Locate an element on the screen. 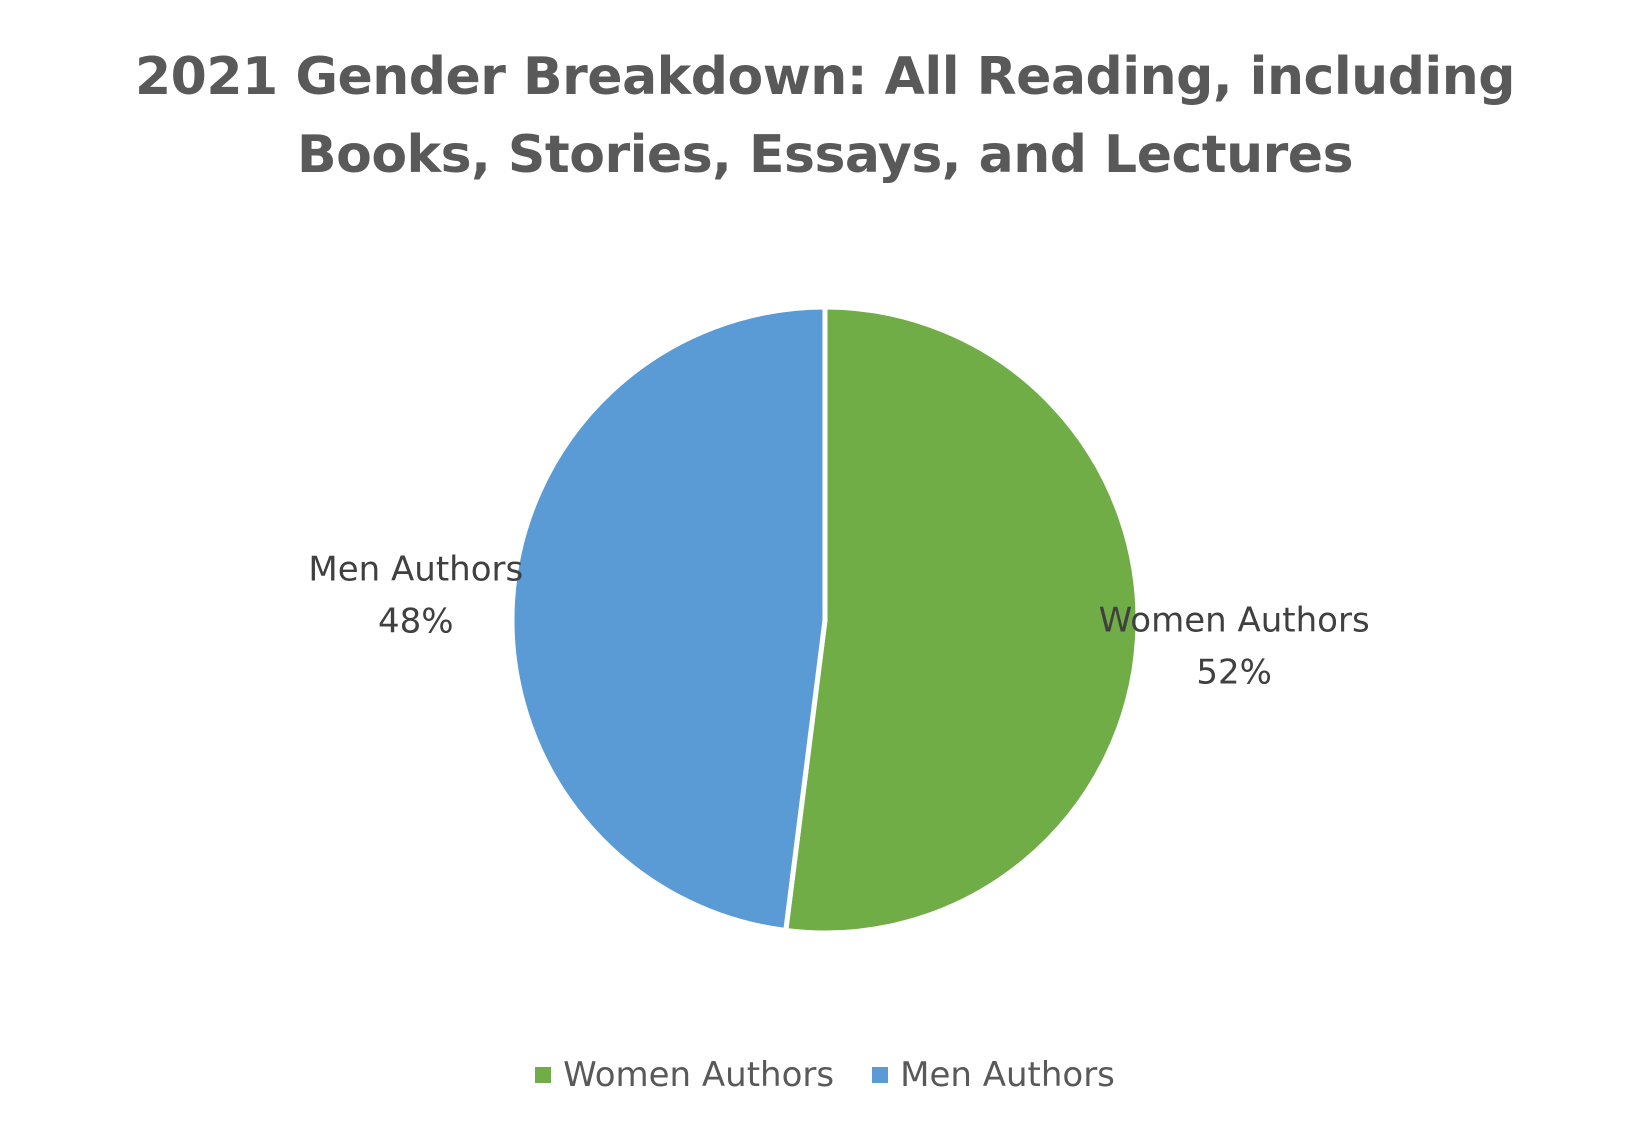 The image size is (1650, 1143). data-label-percent-men-authors: 48% is located at coordinates (416, 621).